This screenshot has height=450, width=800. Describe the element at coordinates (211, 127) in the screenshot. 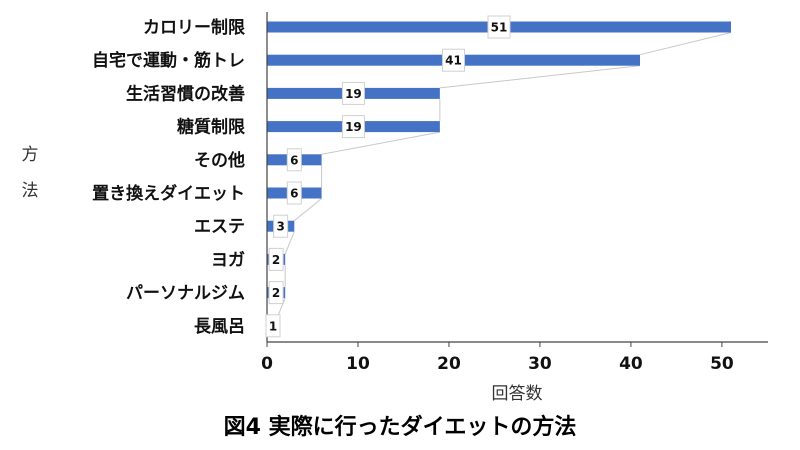

I see `category-label: 糖質制限` at that location.